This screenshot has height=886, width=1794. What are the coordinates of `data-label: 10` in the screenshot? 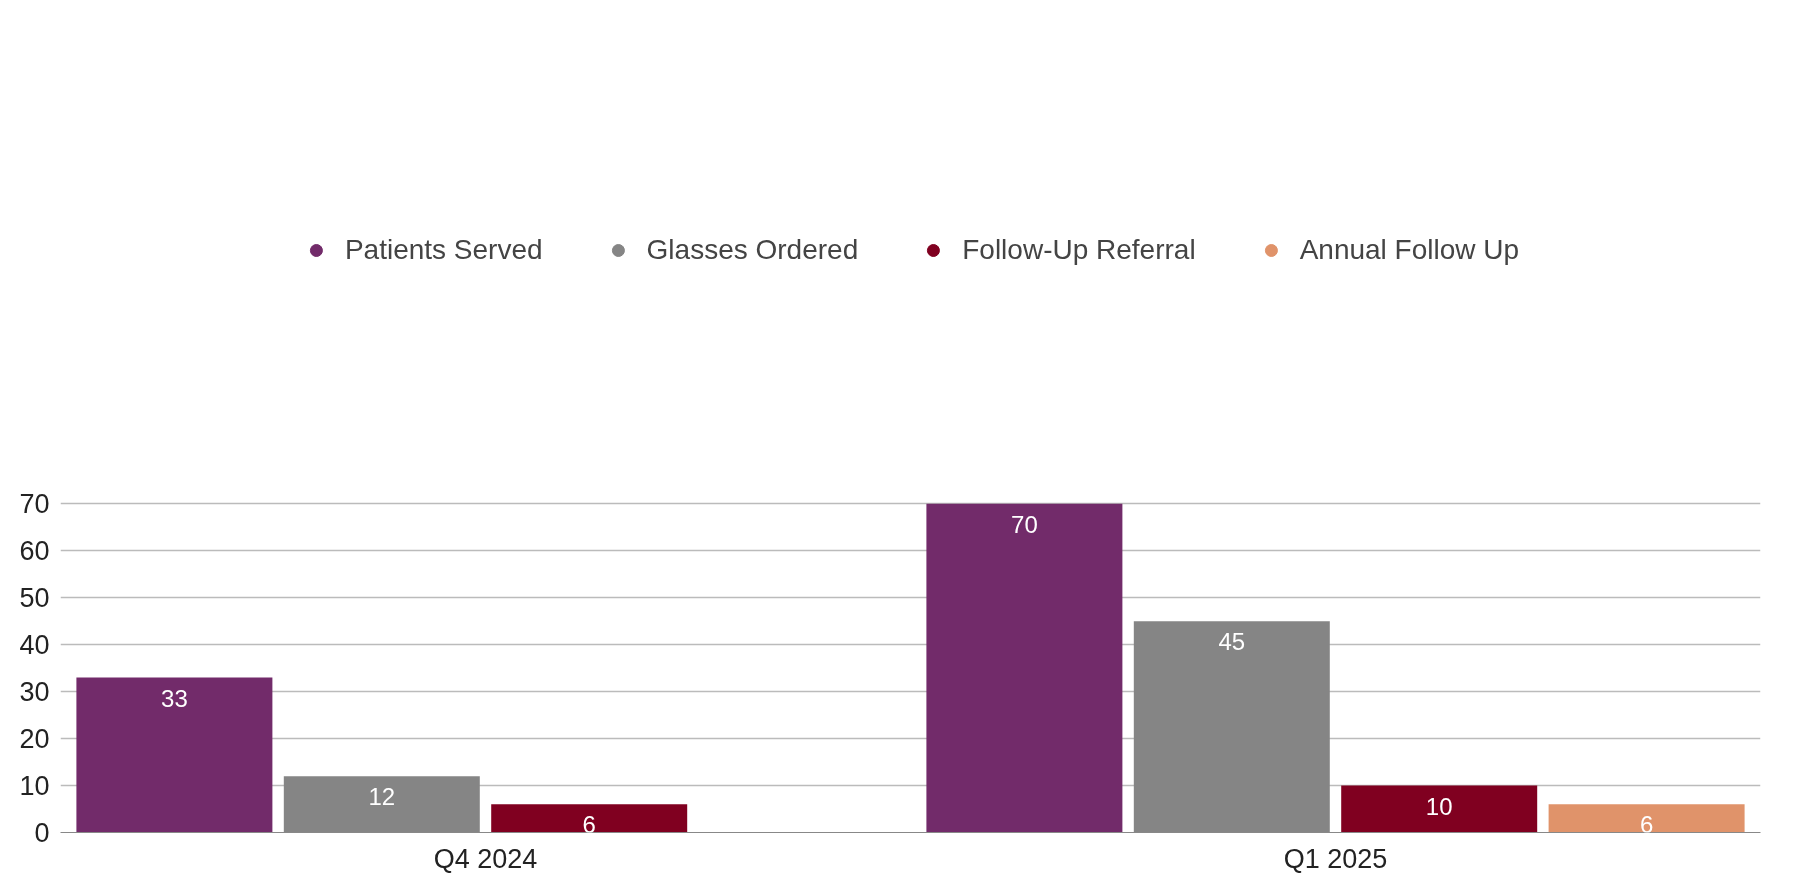 It's located at (1439, 806).